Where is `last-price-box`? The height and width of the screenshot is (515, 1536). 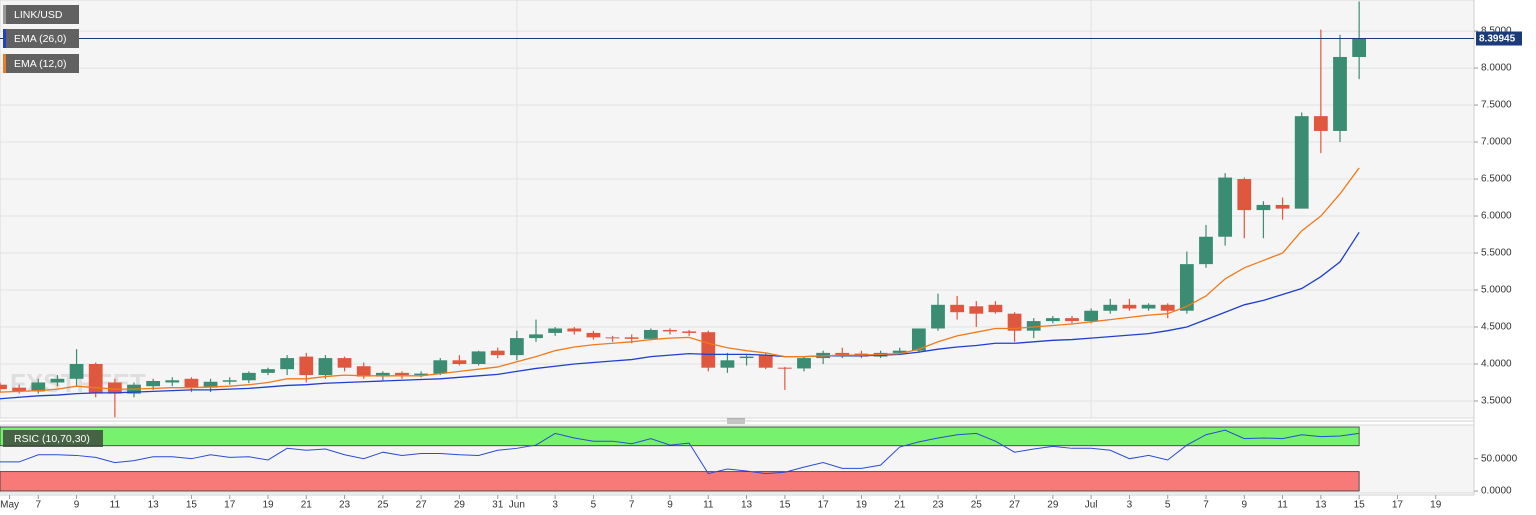
last-price-box is located at coordinates (1499, 38).